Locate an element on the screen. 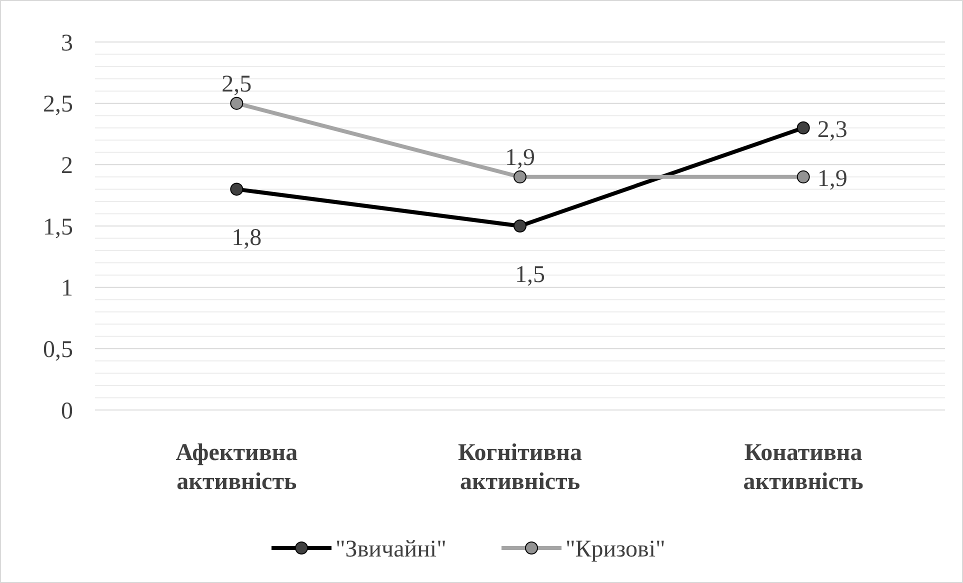  legend-label: "Звичайні" is located at coordinates (391, 549).